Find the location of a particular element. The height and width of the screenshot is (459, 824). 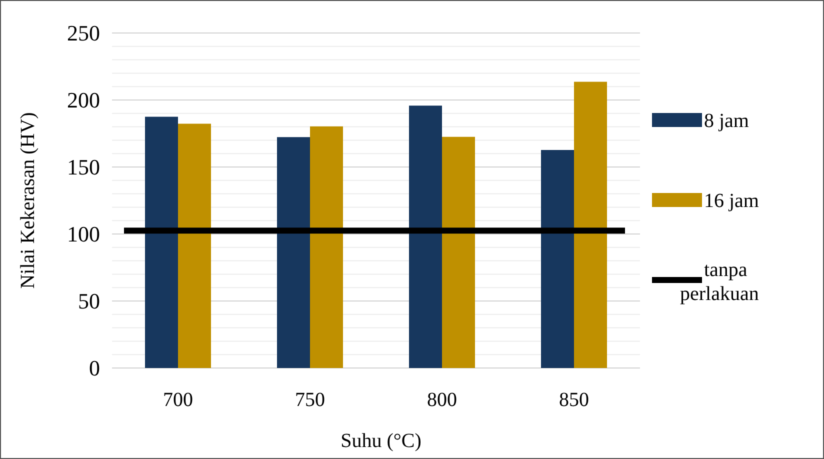

legend-label: 16 jam is located at coordinates (732, 201).